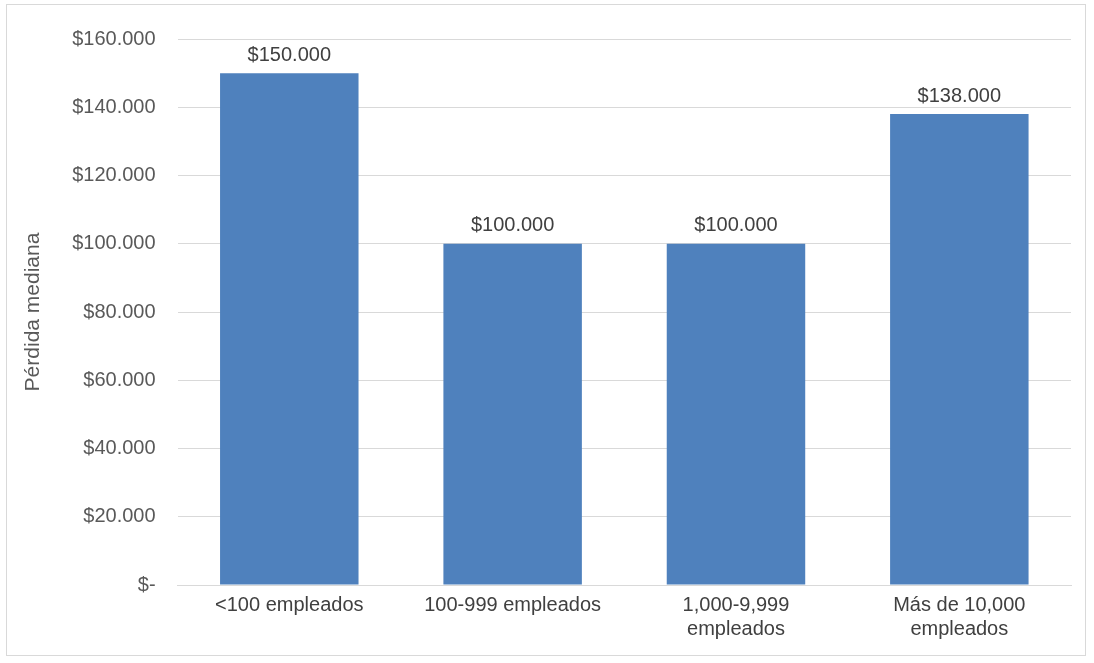 The width and height of the screenshot is (1094, 663). Describe the element at coordinates (119, 378) in the screenshot. I see `y-tick-label: $60.000` at that location.